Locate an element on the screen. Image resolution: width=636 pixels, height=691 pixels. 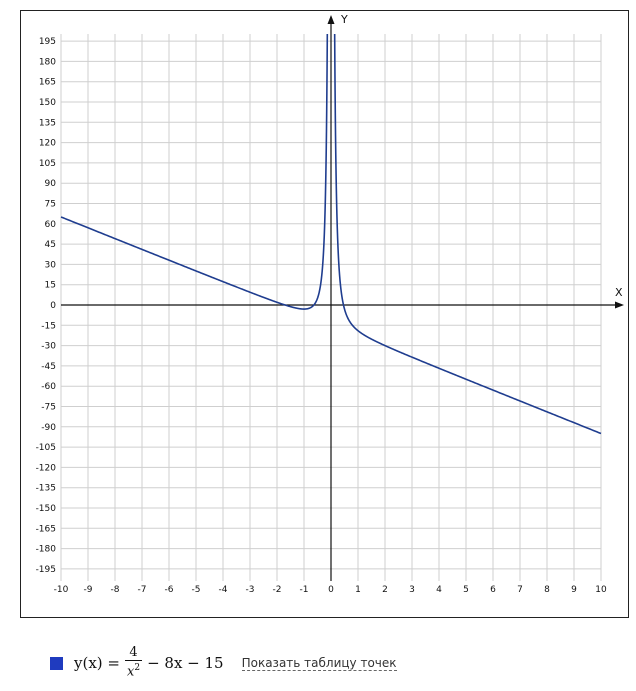
x-tick-label: 3 is located at coordinates (412, 590).